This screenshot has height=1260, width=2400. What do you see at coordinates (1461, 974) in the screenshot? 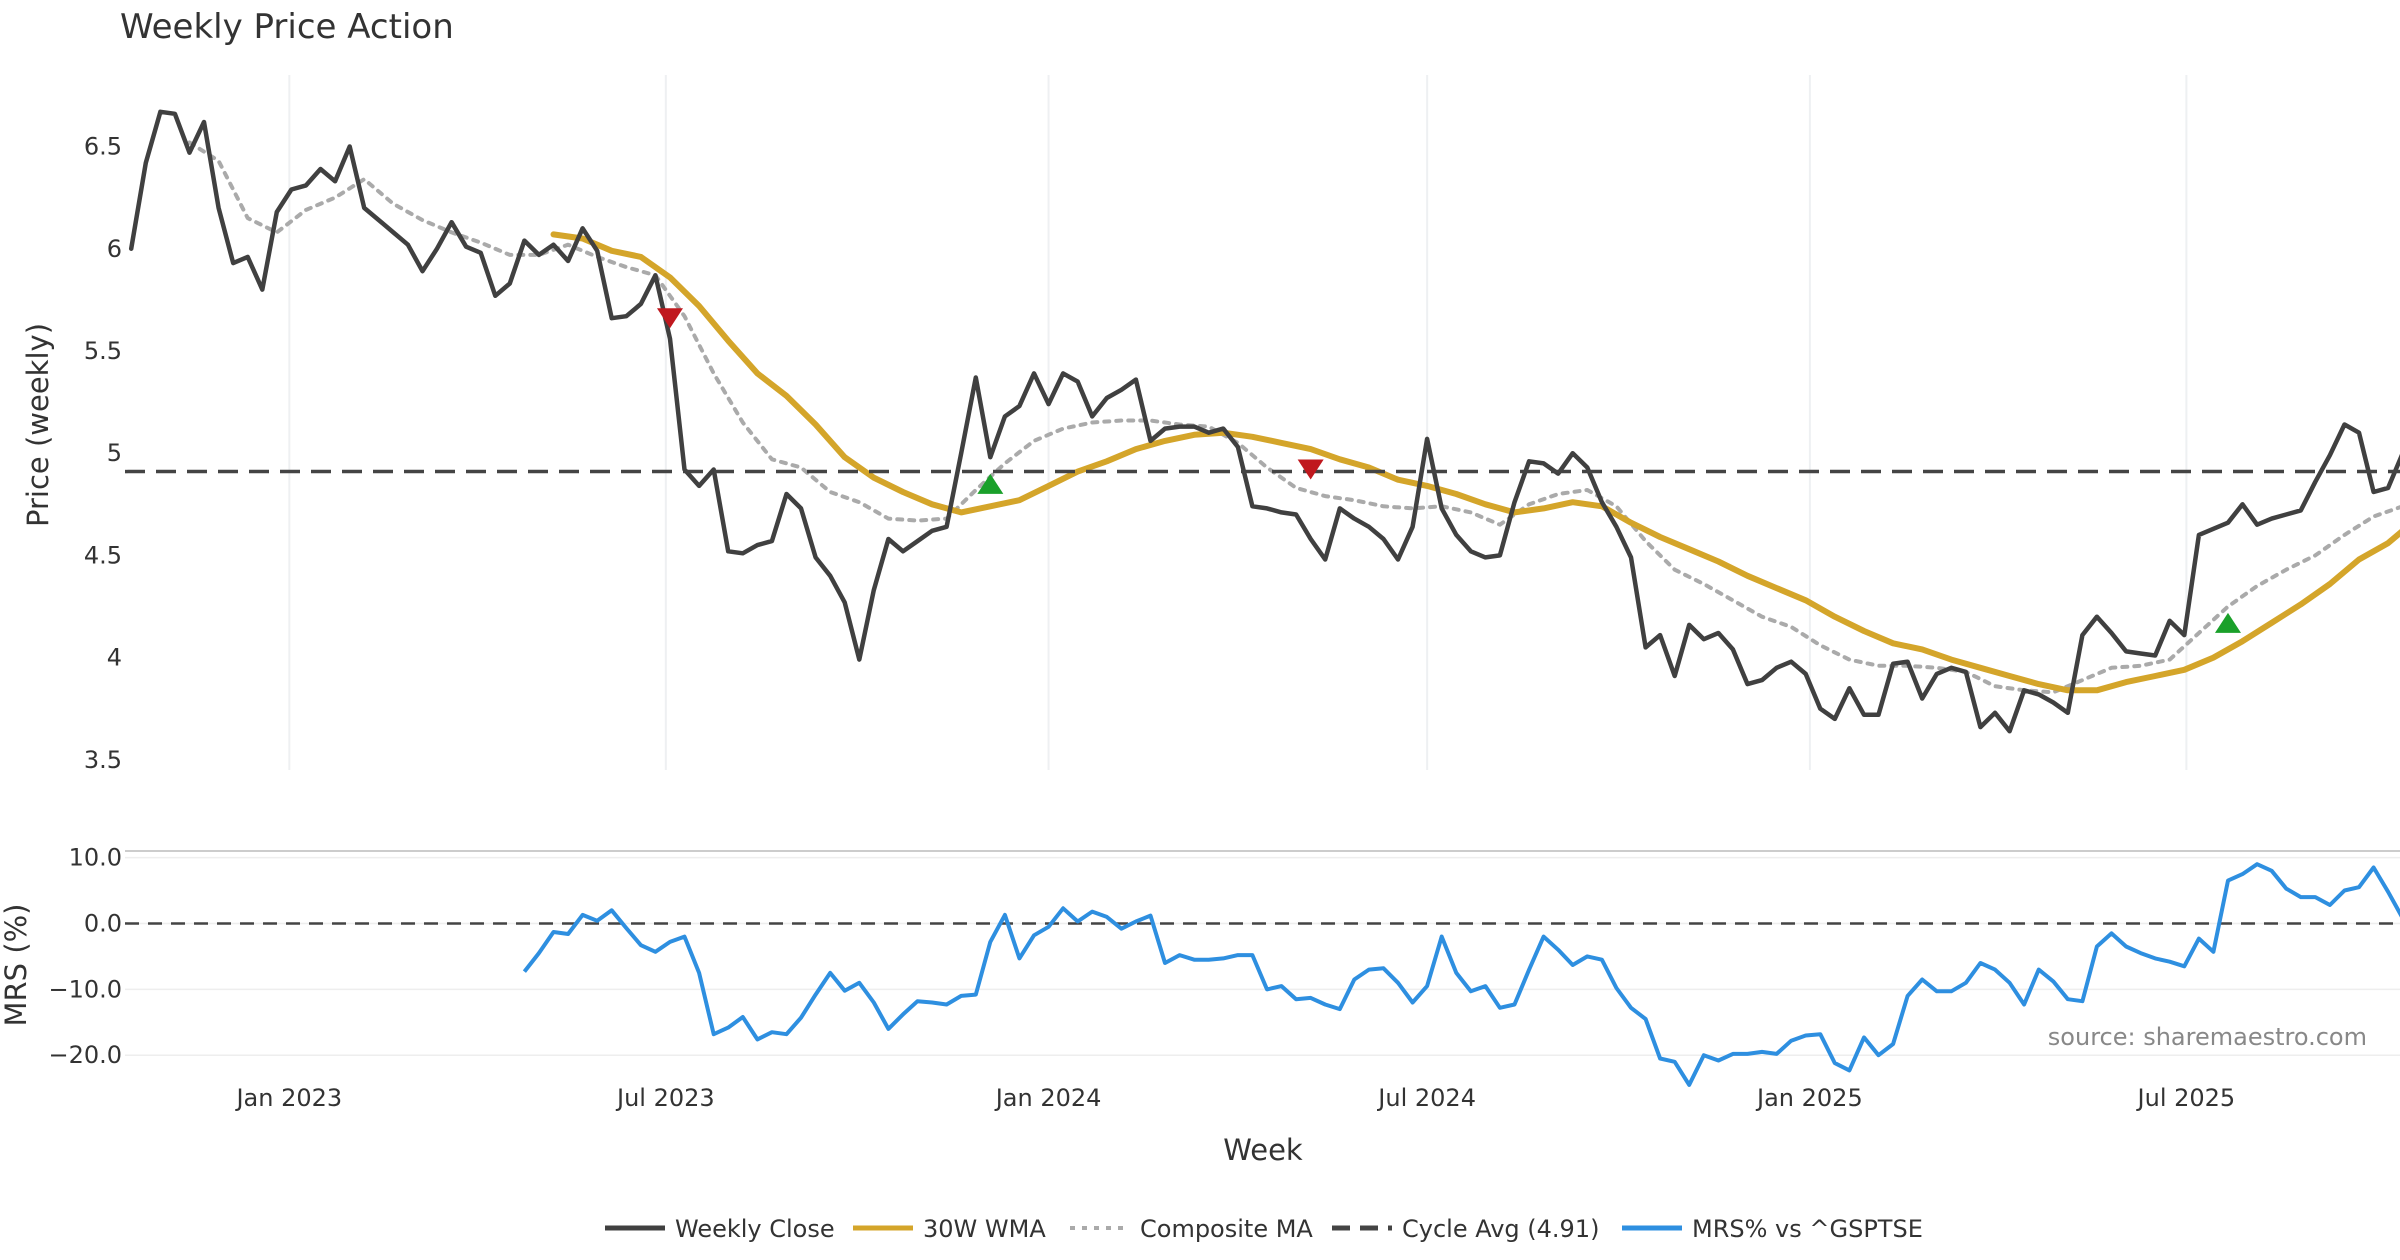
I see `mrs-line` at bounding box center [1461, 974].